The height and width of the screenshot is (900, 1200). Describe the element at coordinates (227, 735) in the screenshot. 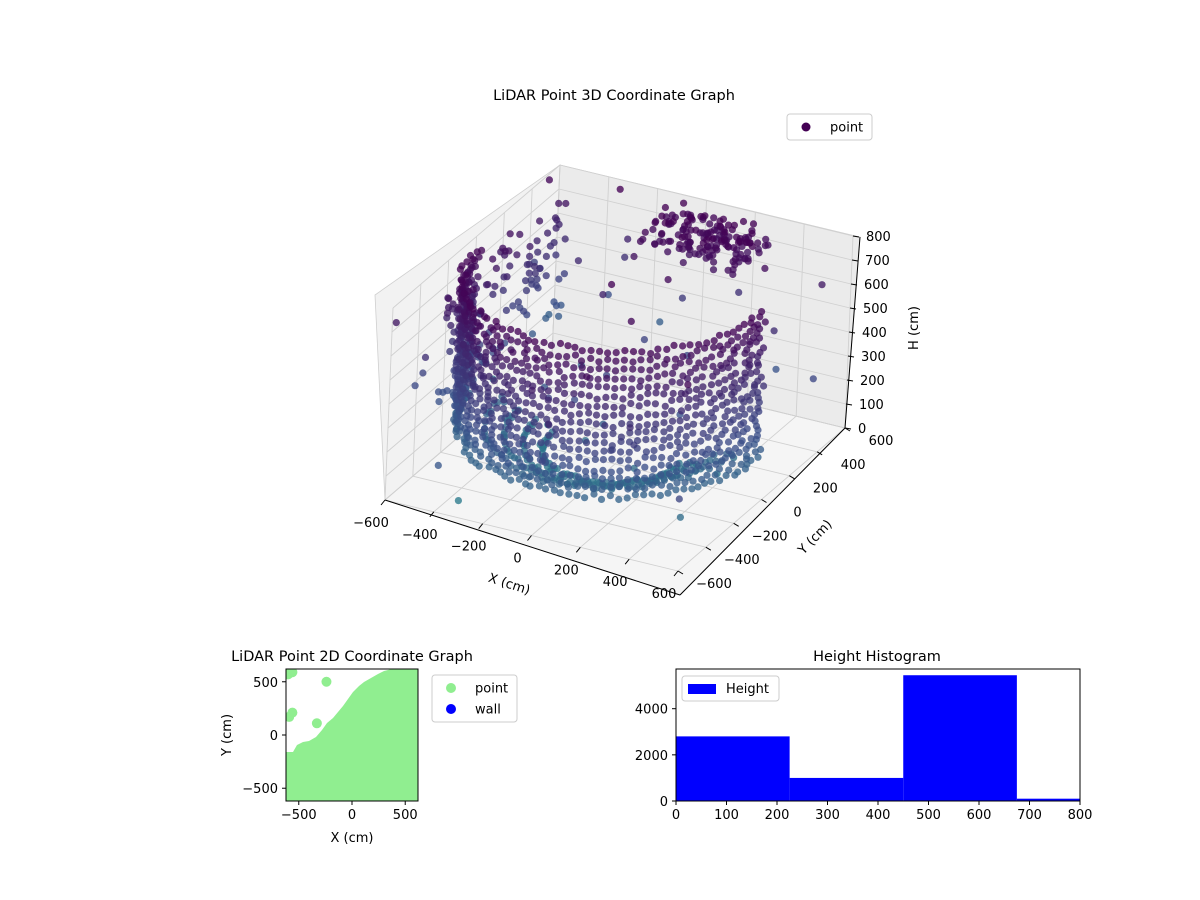

I see `2d-y-axis-label: Y (cm)` at that location.